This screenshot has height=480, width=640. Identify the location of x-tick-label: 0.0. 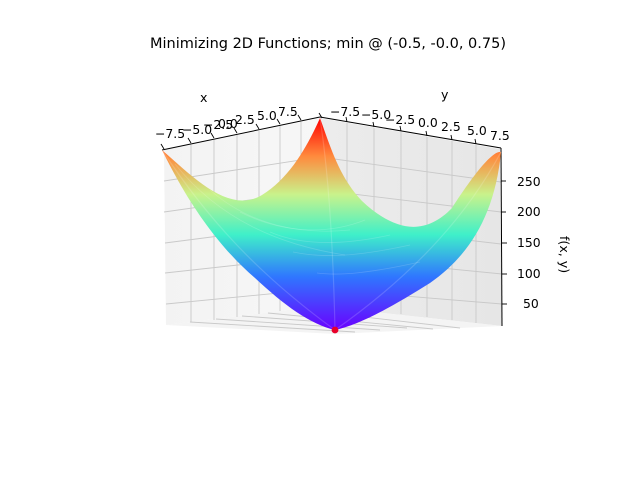
(228, 123).